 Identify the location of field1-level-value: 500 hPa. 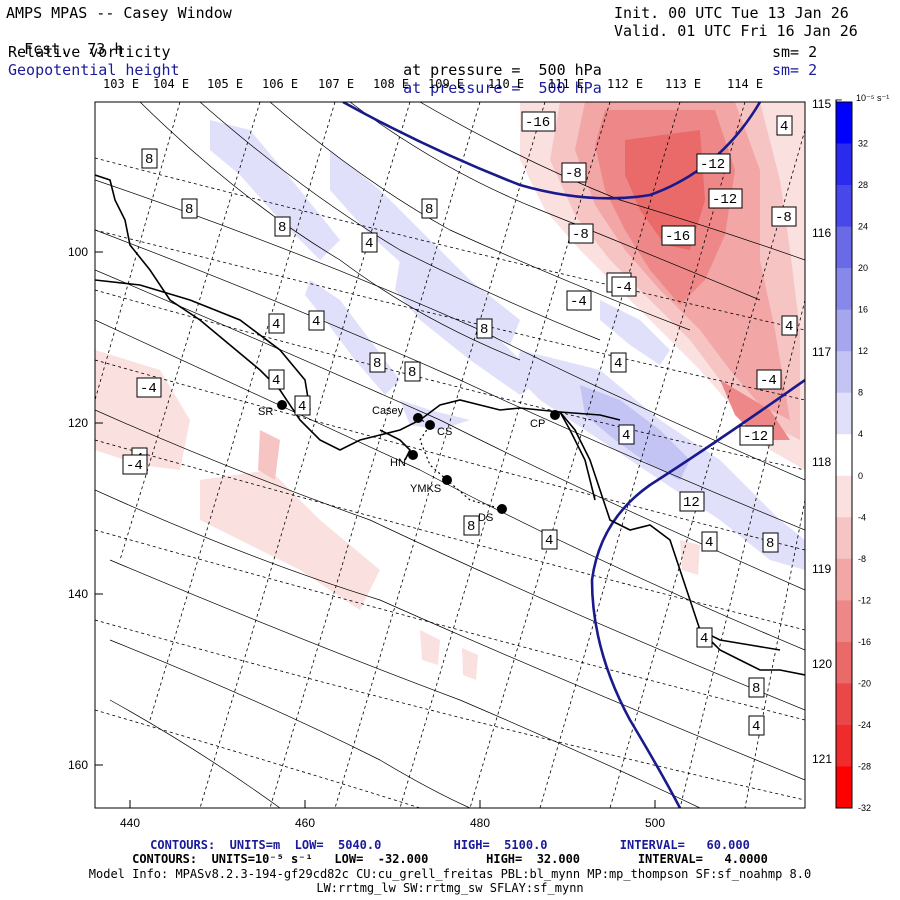
(570, 70).